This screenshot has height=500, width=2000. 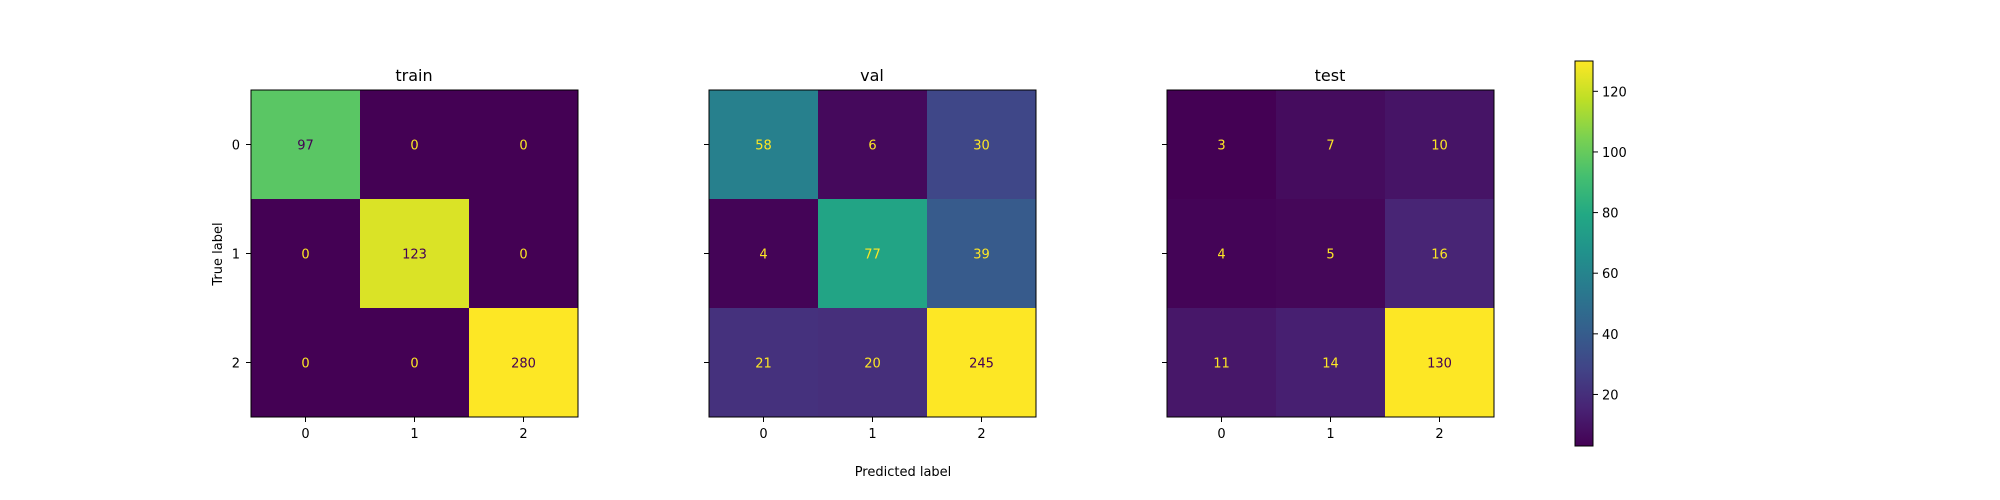 I want to click on y-tick-label-train-0: 0, so click(x=236, y=146).